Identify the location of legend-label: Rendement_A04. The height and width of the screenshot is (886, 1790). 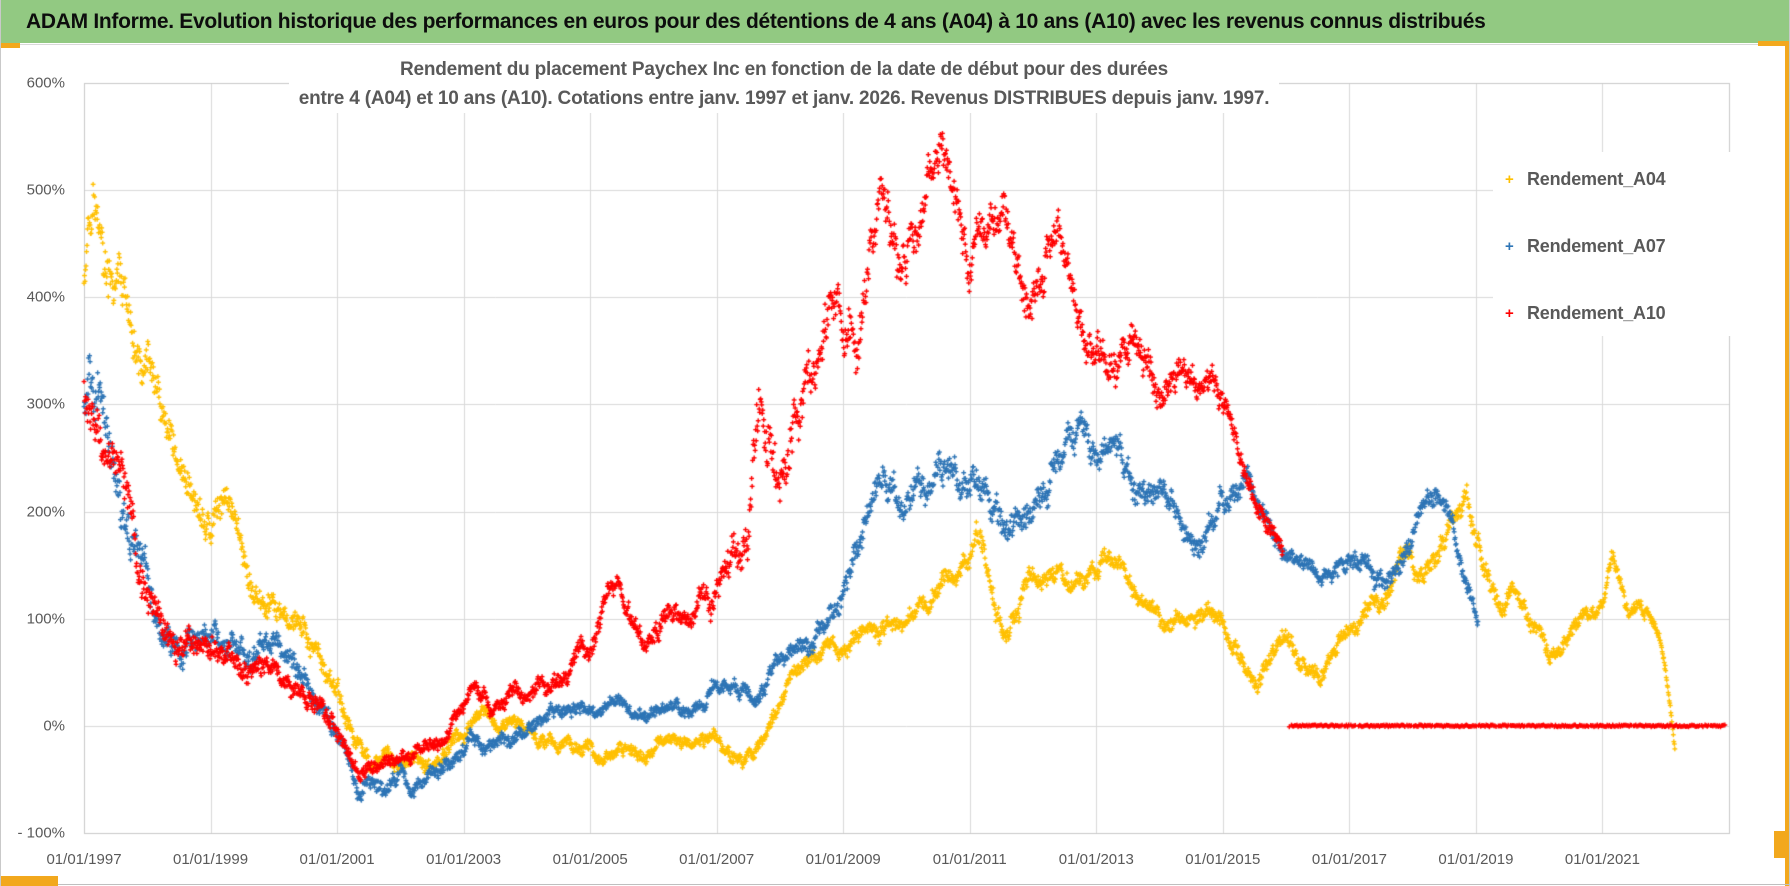
(1596, 178).